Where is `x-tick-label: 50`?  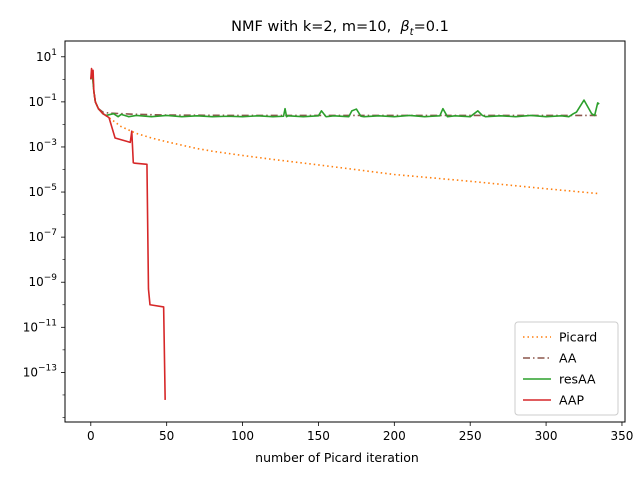 x-tick-label: 50 is located at coordinates (166, 436).